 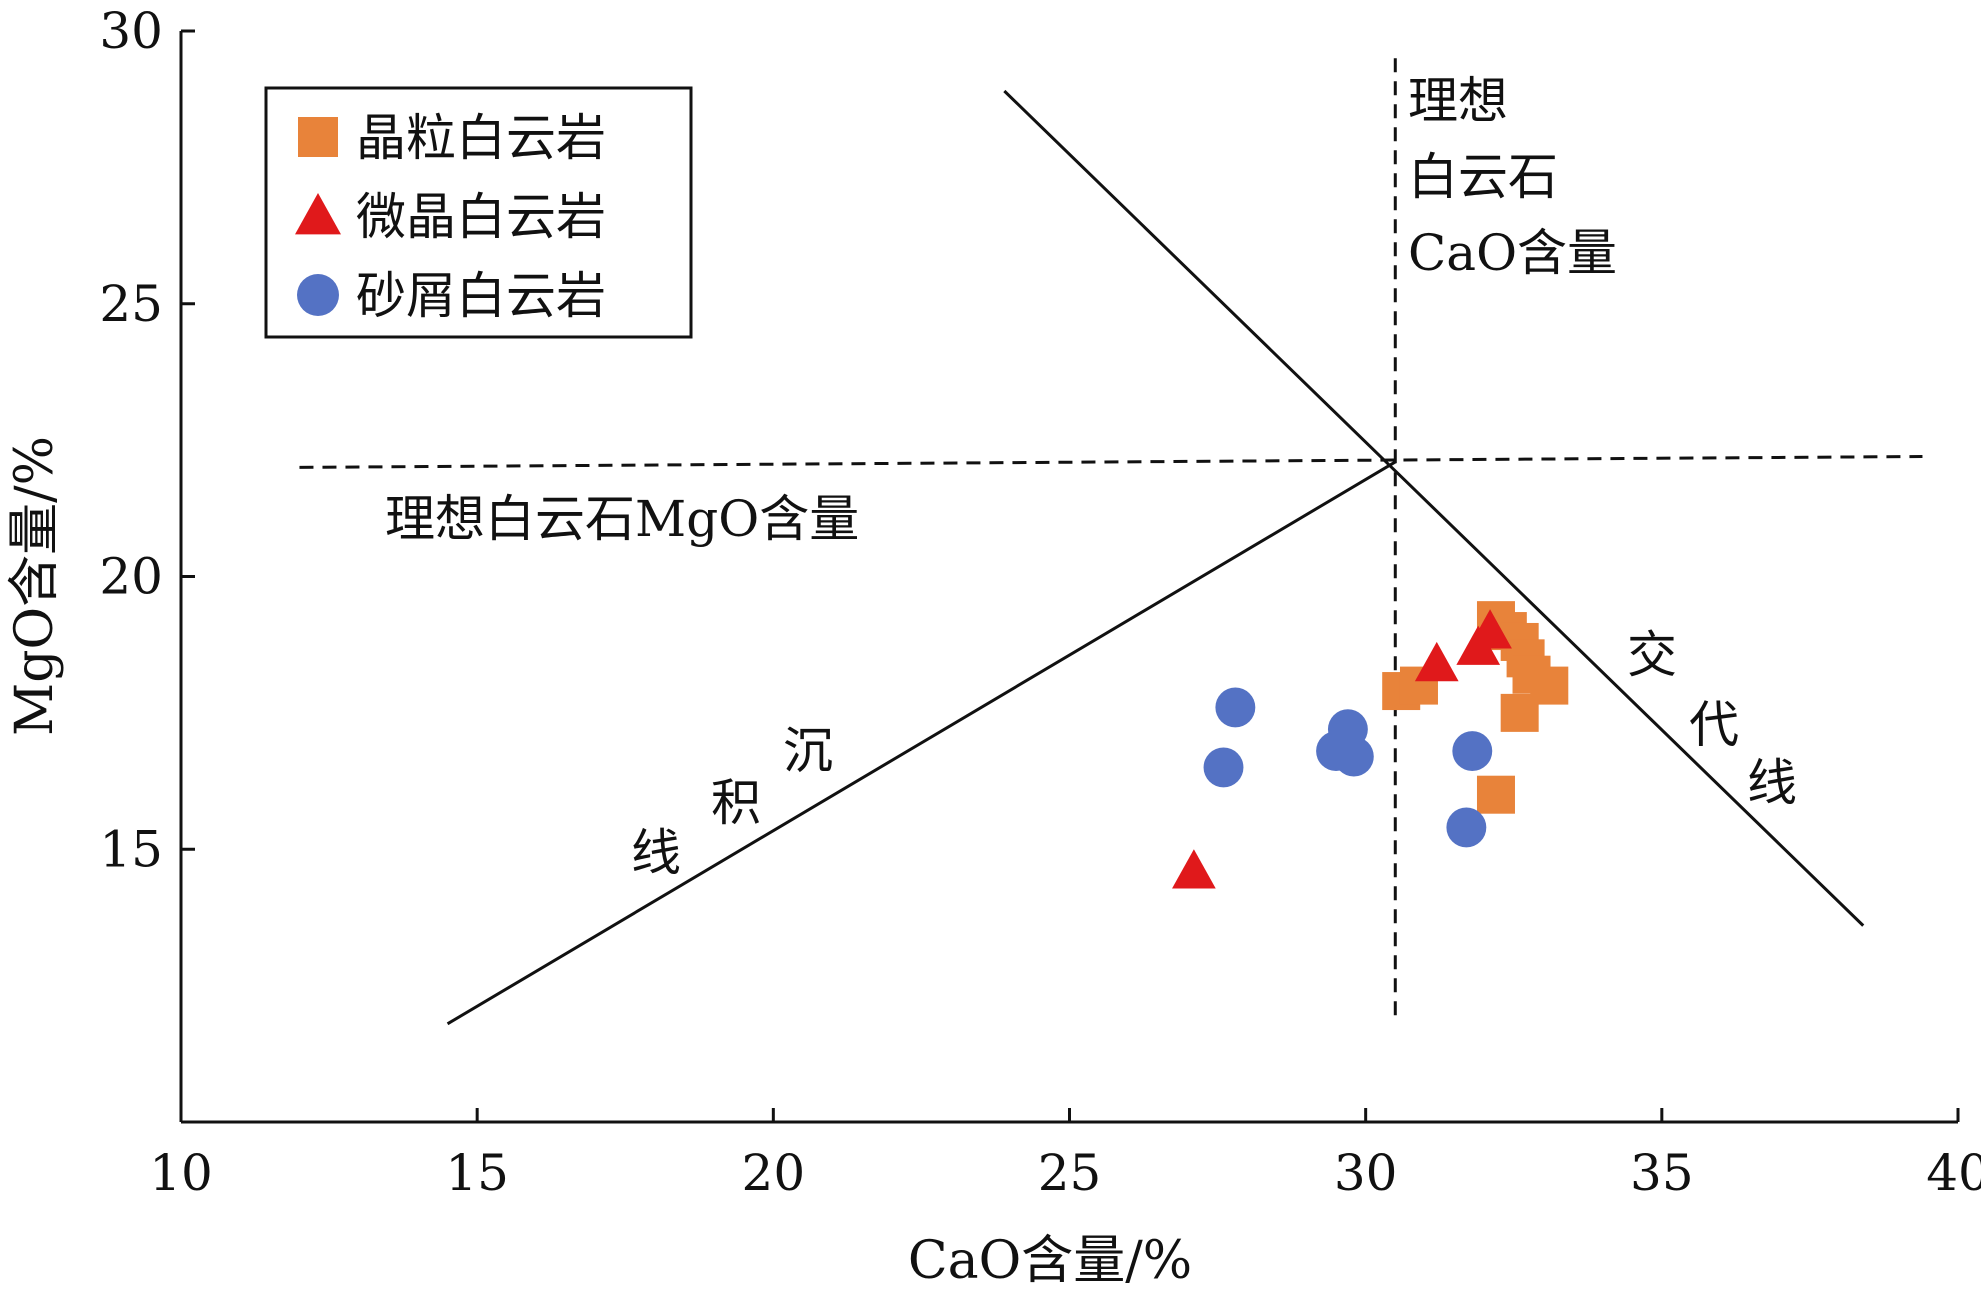 What do you see at coordinates (1483, 177) in the screenshot?
I see `ideal-cao-label: 白云石` at bounding box center [1483, 177].